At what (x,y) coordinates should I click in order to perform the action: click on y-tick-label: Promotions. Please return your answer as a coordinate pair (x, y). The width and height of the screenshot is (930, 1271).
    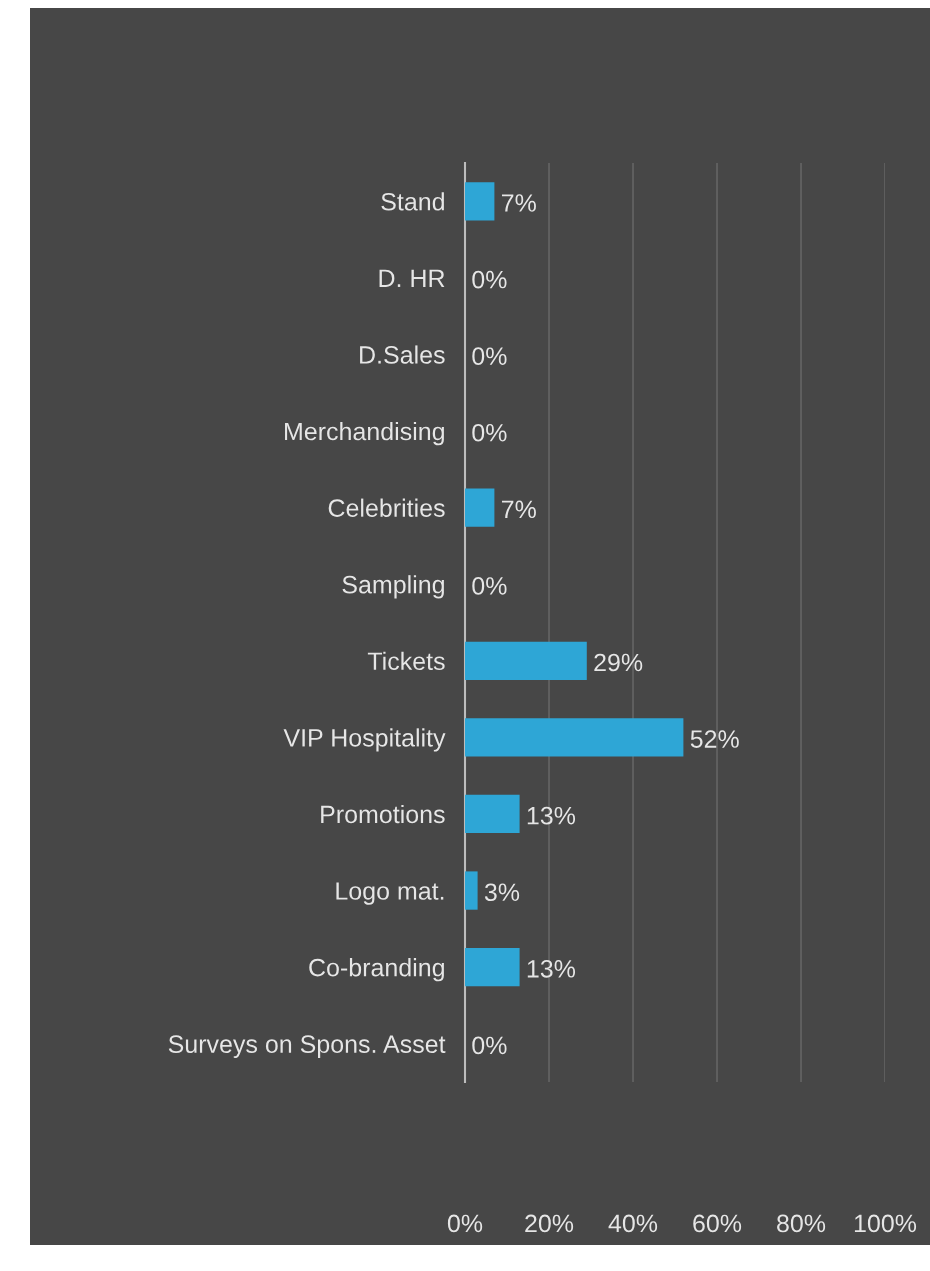
    Looking at the image, I should click on (383, 814).